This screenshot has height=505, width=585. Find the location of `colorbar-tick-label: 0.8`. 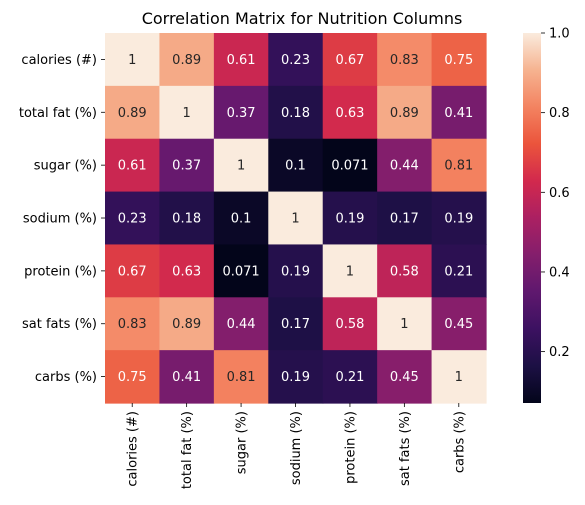

colorbar-tick-label: 0.8 is located at coordinates (559, 113).